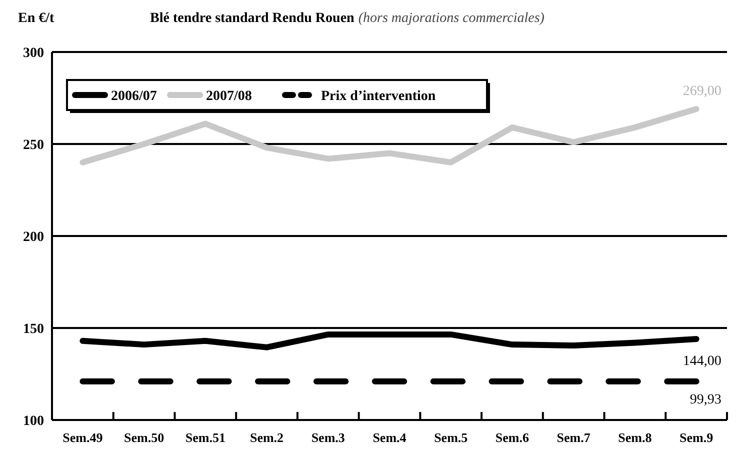  What do you see at coordinates (389, 437) in the screenshot?
I see `x-tick-label: Sem.4` at bounding box center [389, 437].